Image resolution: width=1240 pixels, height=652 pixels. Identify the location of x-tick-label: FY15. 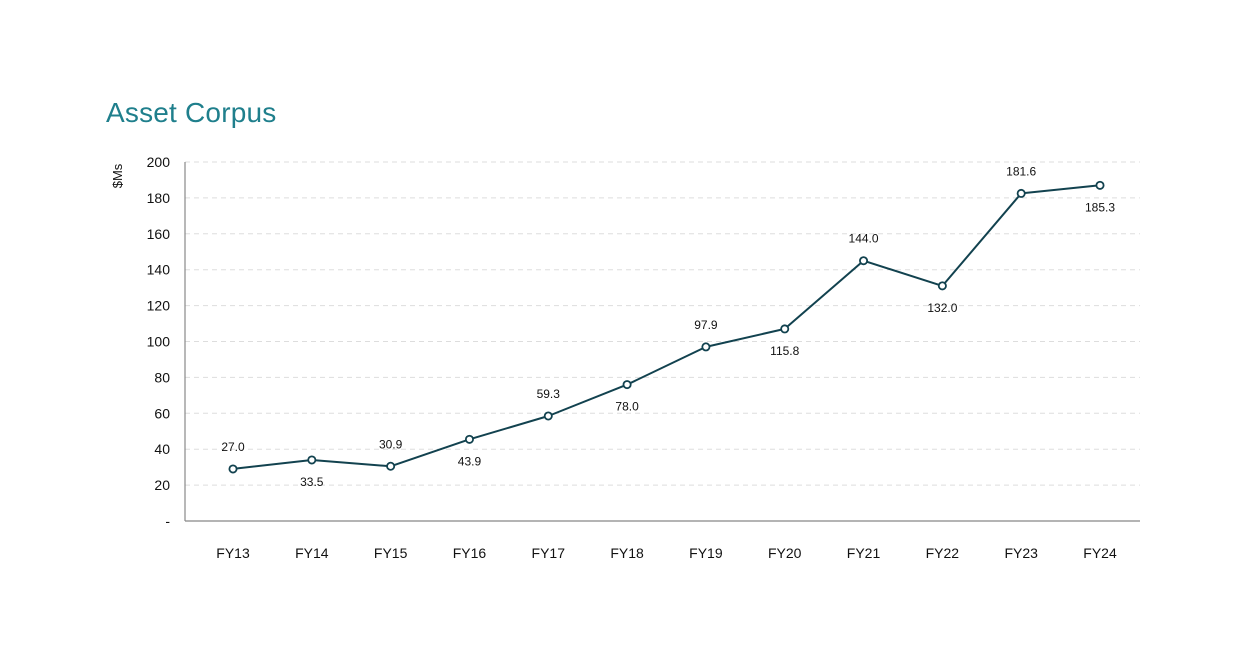
(391, 553).